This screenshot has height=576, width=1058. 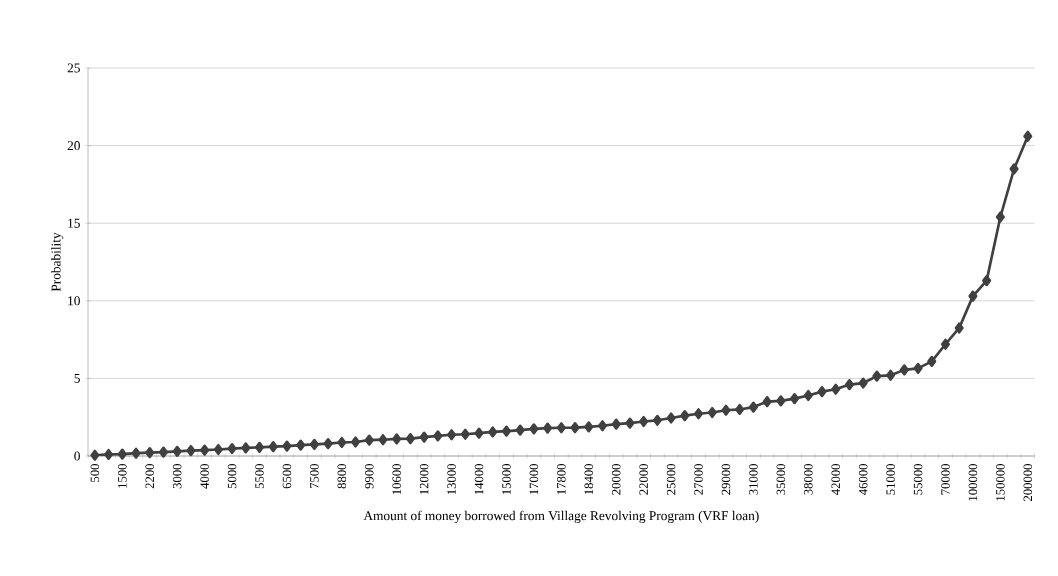 I want to click on y-tick-label: 20, so click(x=73, y=146).